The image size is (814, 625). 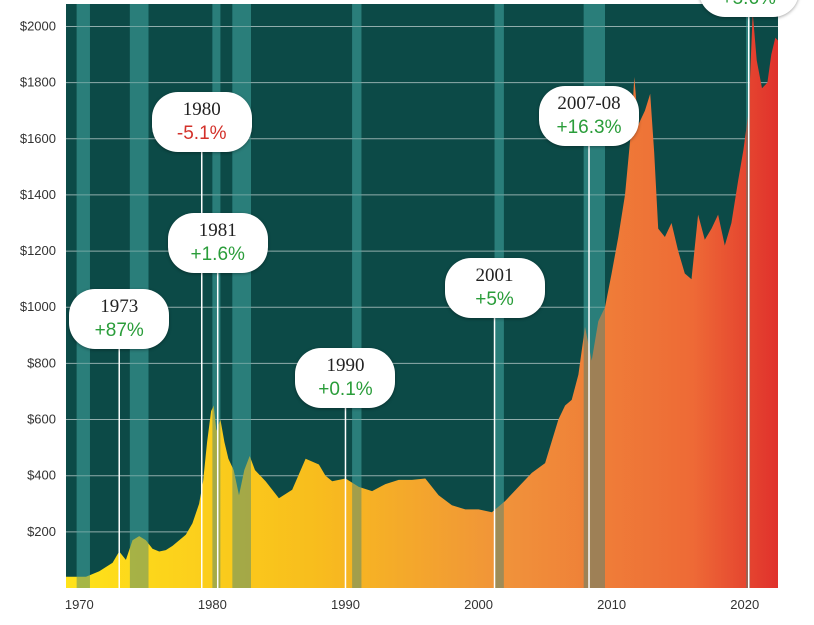 I want to click on annotation-callout: 1990 +0.1%, so click(x=345, y=377).